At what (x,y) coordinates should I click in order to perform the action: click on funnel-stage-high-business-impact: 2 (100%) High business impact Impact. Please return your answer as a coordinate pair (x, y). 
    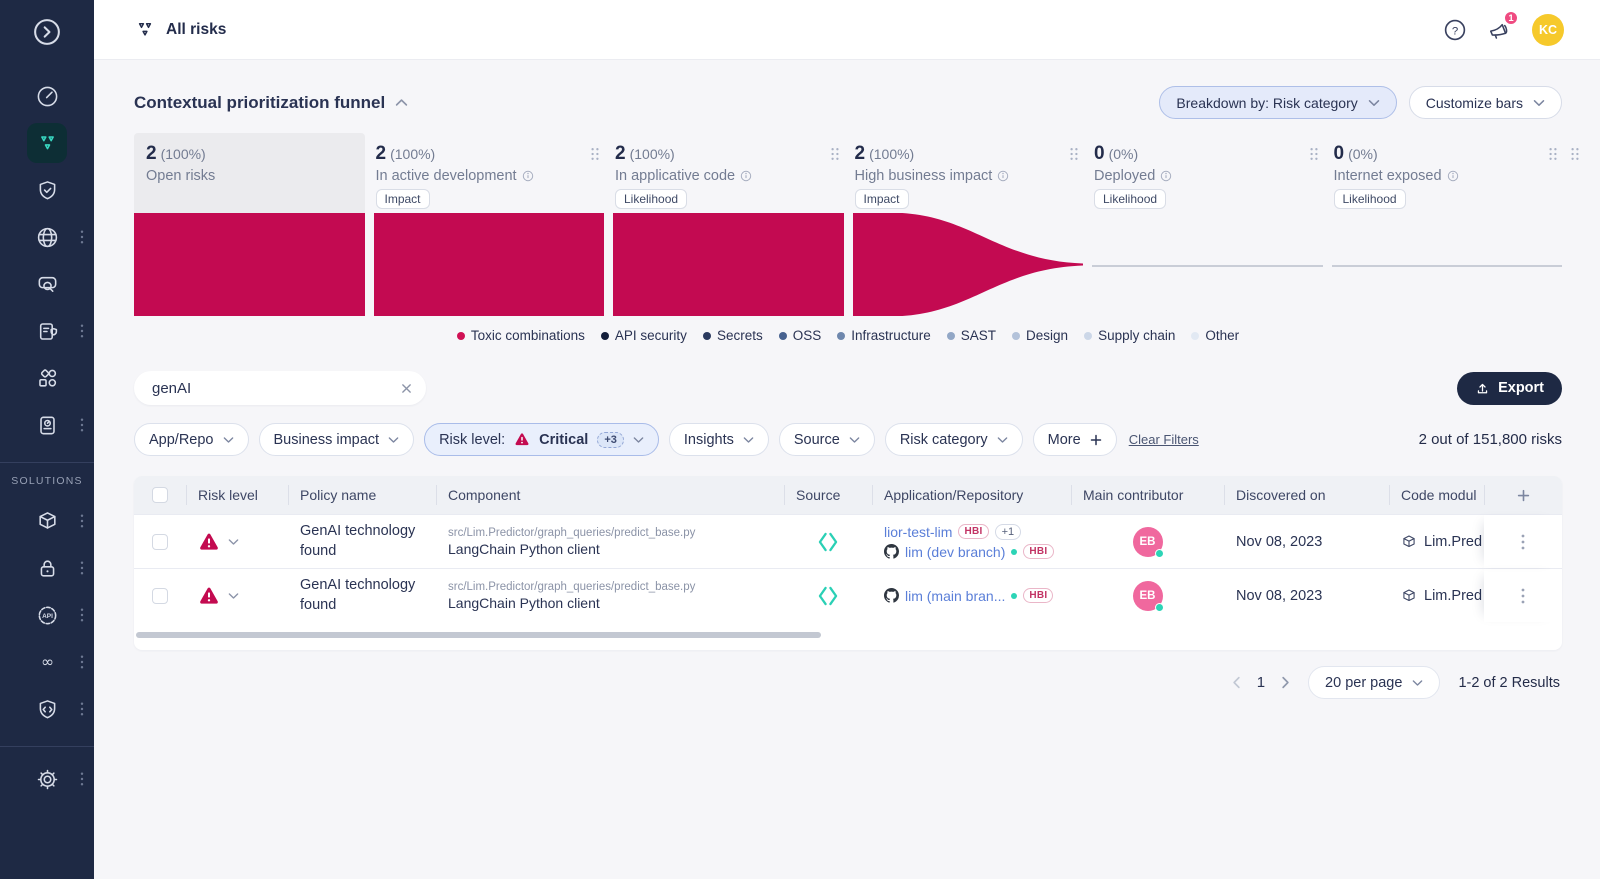
    Looking at the image, I should click on (968, 224).